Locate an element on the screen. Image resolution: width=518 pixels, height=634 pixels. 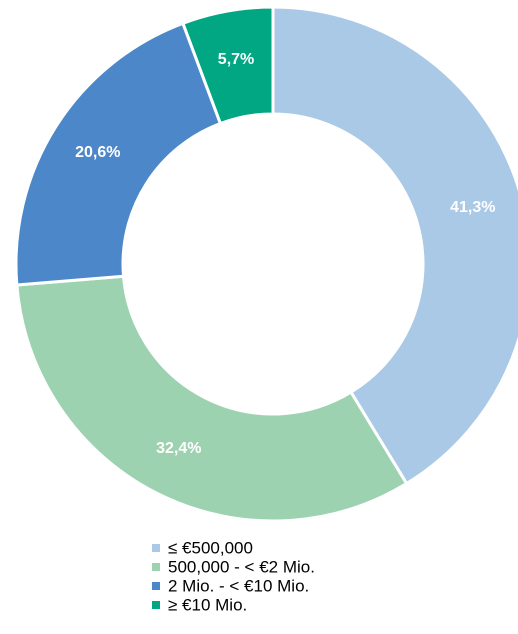
legend-label: 2 Mio. - < €10 Mio. is located at coordinates (238, 585).